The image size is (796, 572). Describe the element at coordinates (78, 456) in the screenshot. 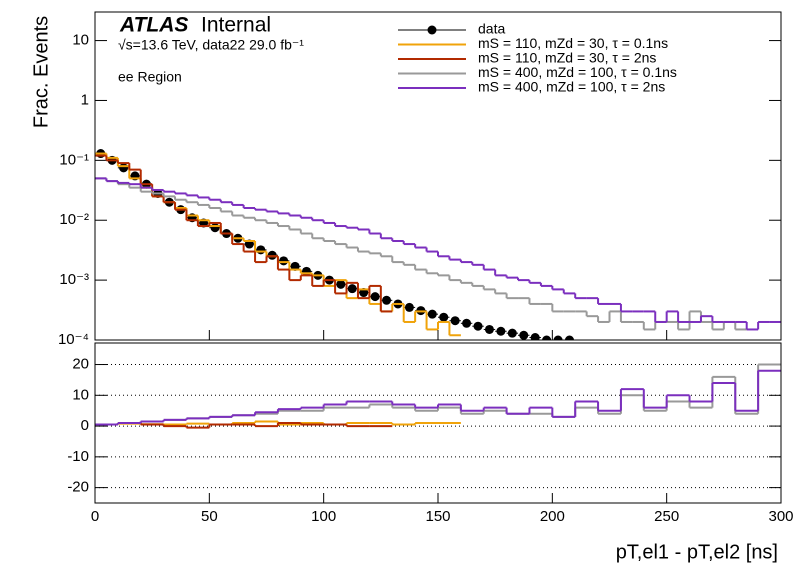

I see `y-tick-label: -10` at that location.